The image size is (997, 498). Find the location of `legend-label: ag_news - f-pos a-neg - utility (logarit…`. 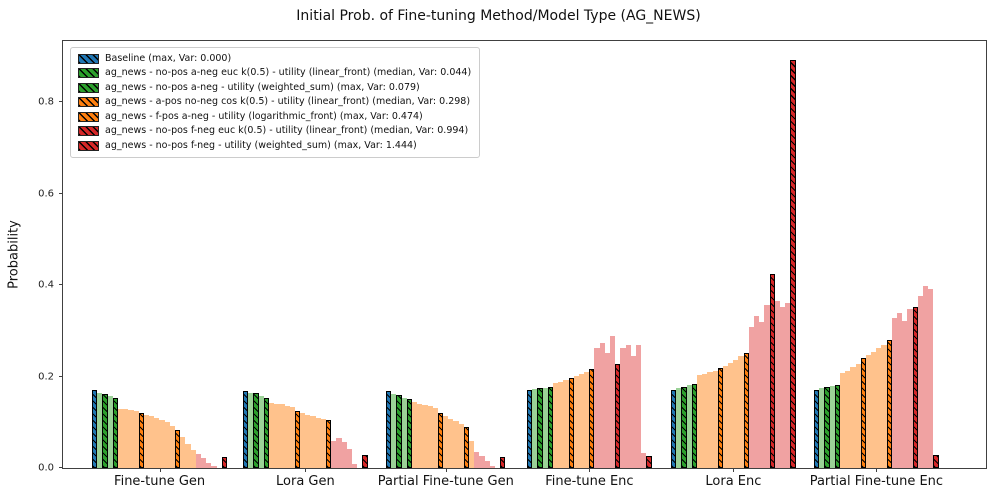

legend-label: ag_news - f-pos a-neg - utility (logarit… is located at coordinates (264, 116).